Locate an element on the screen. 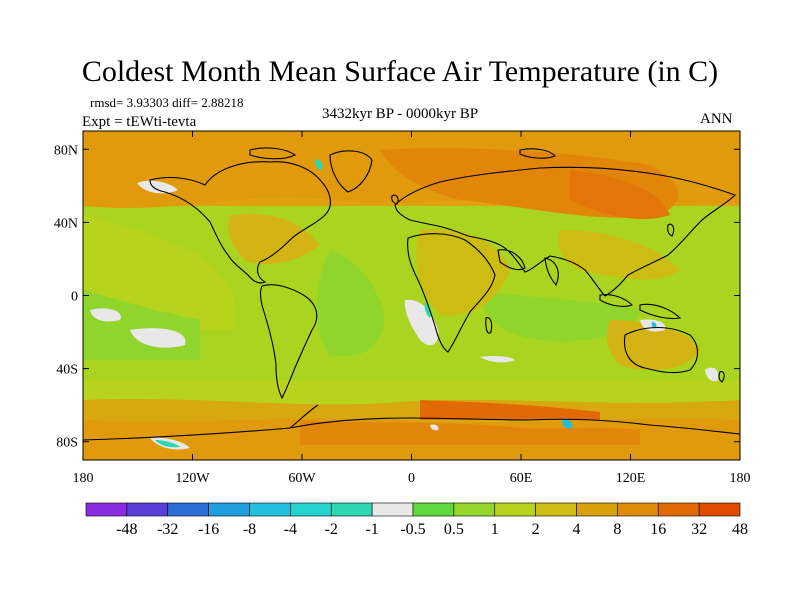 The width and height of the screenshot is (800, 600). colorbar-label: 2 is located at coordinates (536, 529).